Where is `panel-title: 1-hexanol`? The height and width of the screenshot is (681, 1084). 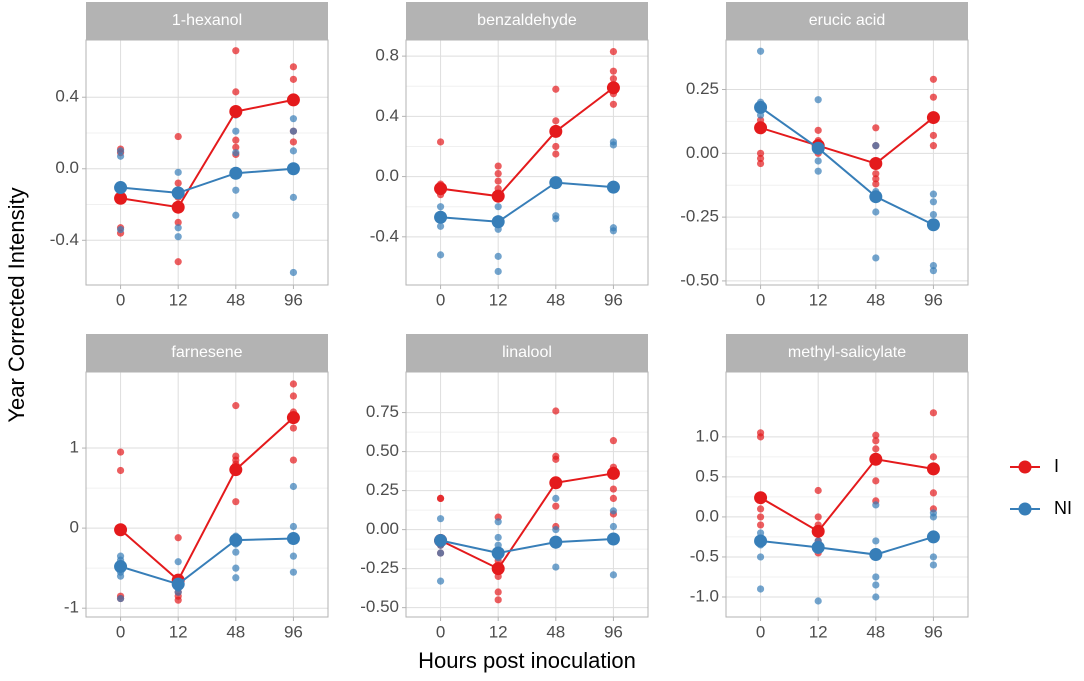
panel-title: 1-hexanol is located at coordinates (207, 20).